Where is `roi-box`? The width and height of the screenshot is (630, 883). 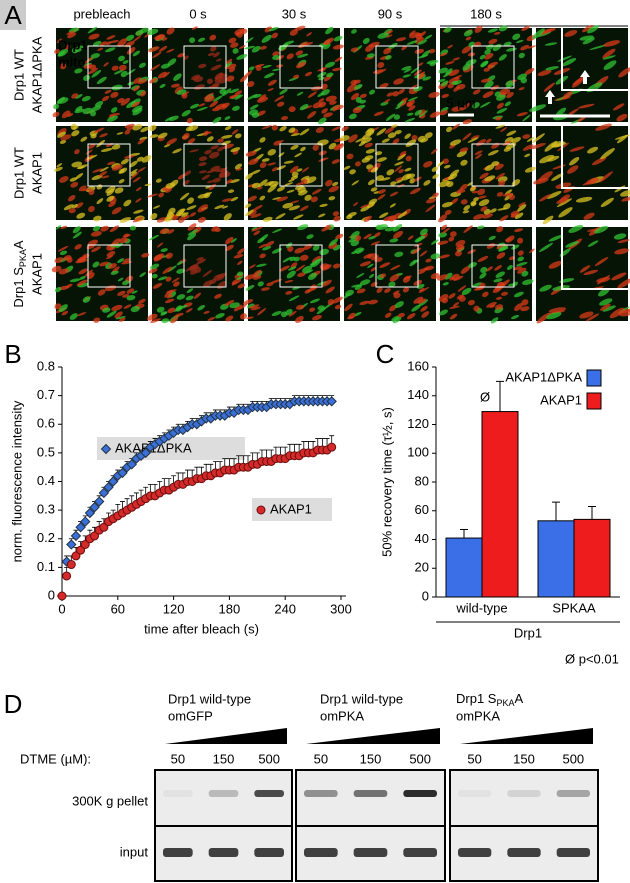
roi-box is located at coordinates (109, 266).